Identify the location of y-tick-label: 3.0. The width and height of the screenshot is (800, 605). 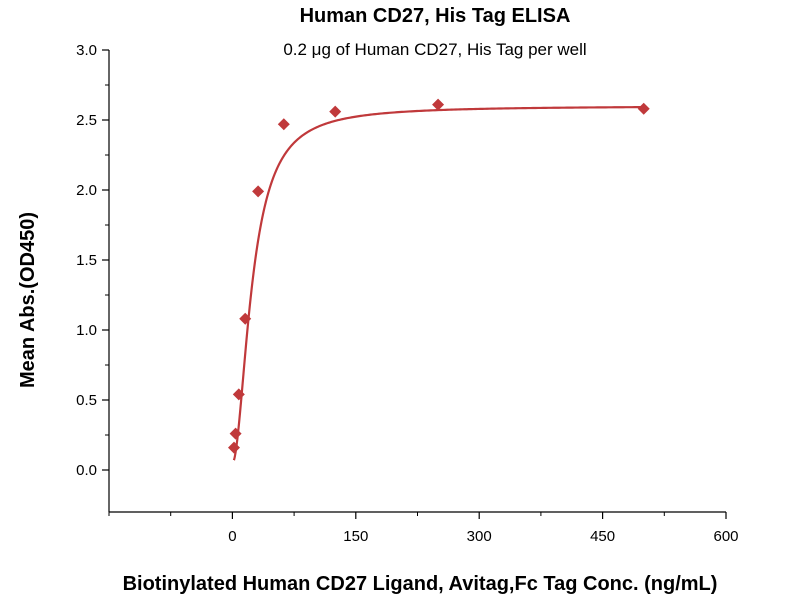
(86, 50).